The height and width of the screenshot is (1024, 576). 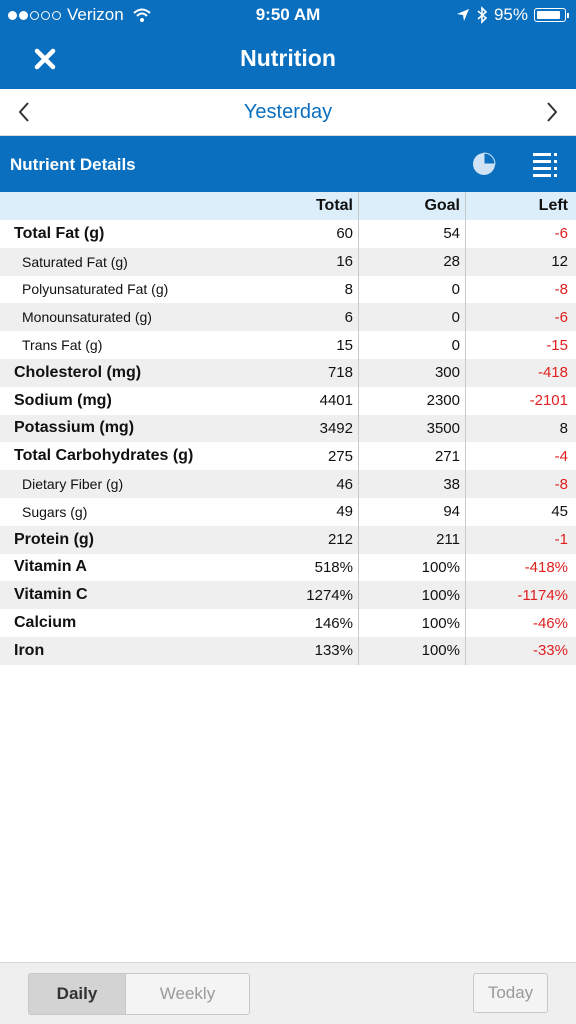 What do you see at coordinates (548, 401) in the screenshot?
I see `left-value: -2101` at bounding box center [548, 401].